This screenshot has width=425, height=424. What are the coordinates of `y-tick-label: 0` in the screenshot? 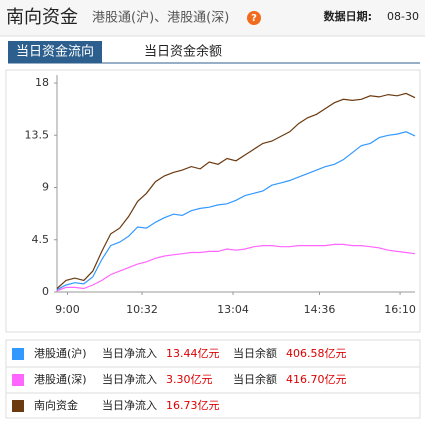 It's located at (45, 291).